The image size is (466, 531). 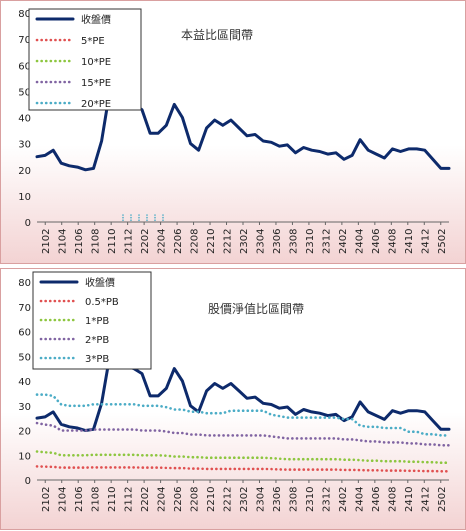 I want to click on pe-x-tick-label: 2406, so click(x=376, y=241).